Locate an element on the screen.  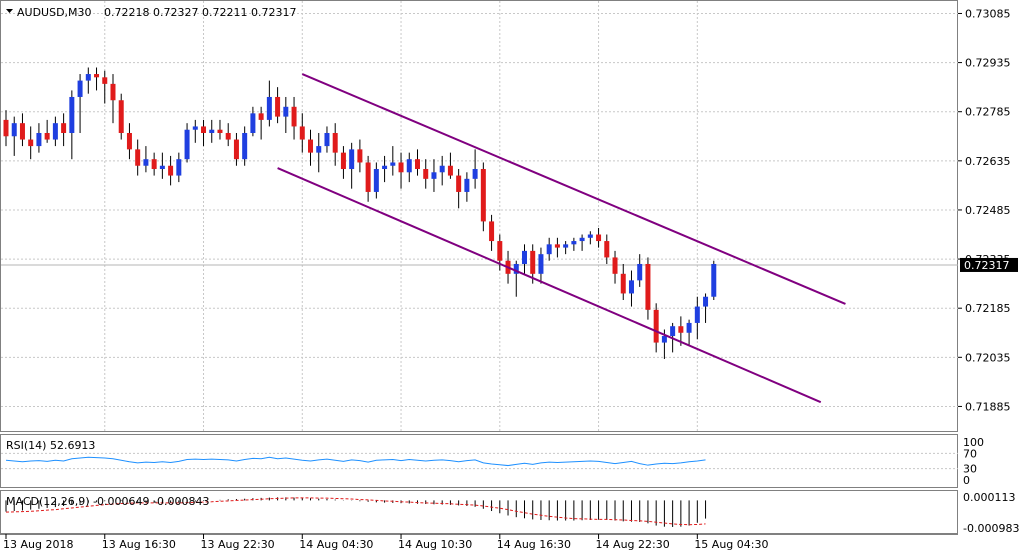
current-price-tag-label: 0.72317 is located at coordinates (987, 265).